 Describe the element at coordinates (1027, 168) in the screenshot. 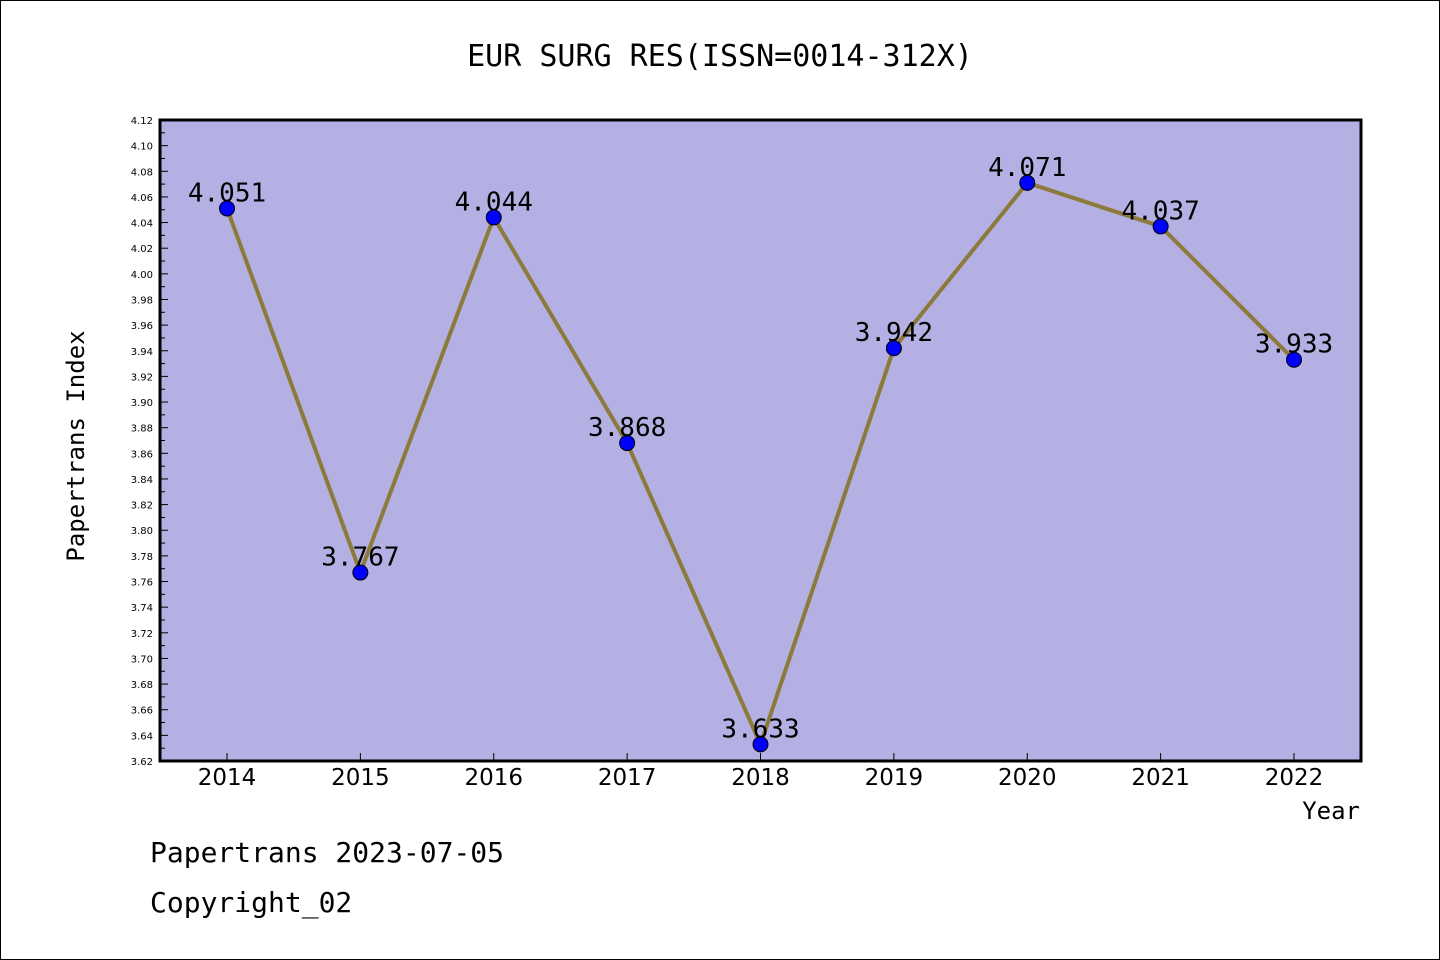

I see `data-label: 4.071` at that location.